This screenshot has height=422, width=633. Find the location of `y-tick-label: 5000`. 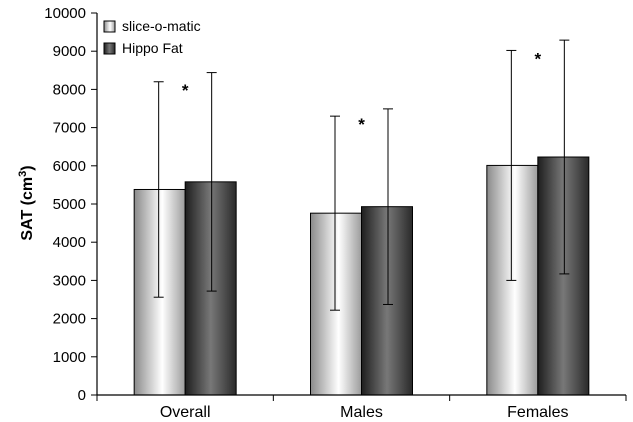

y-tick-label: 5000 is located at coordinates (69, 204).